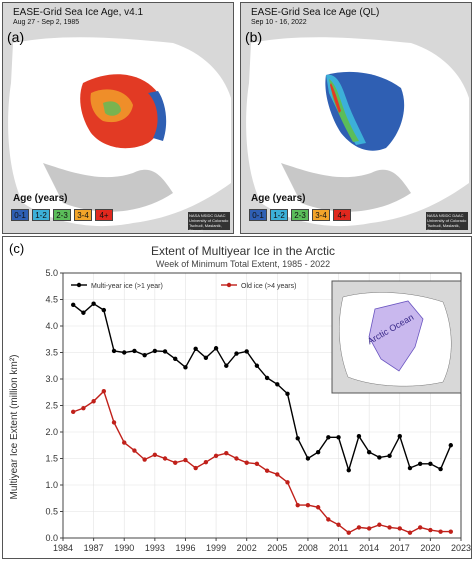  What do you see at coordinates (14, 426) in the screenshot?
I see `y-axis-label: Multiyear Ice Extent (million km²)` at bounding box center [14, 426].